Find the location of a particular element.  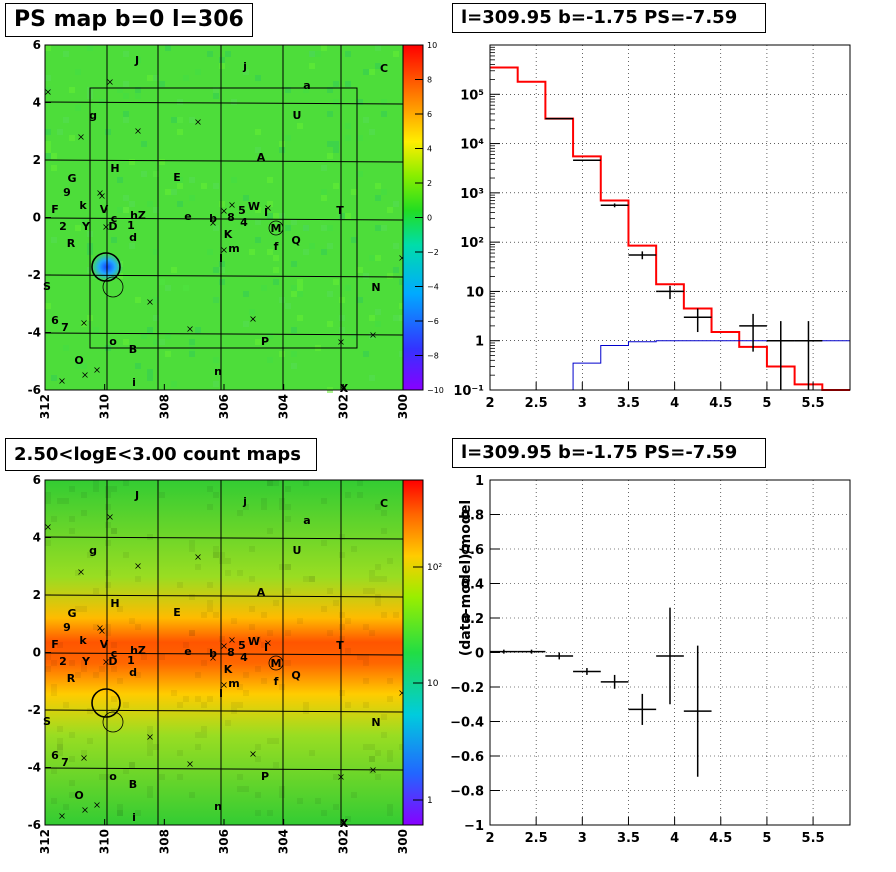

count-map-highlight-circle is located at coordinates (106, 703).